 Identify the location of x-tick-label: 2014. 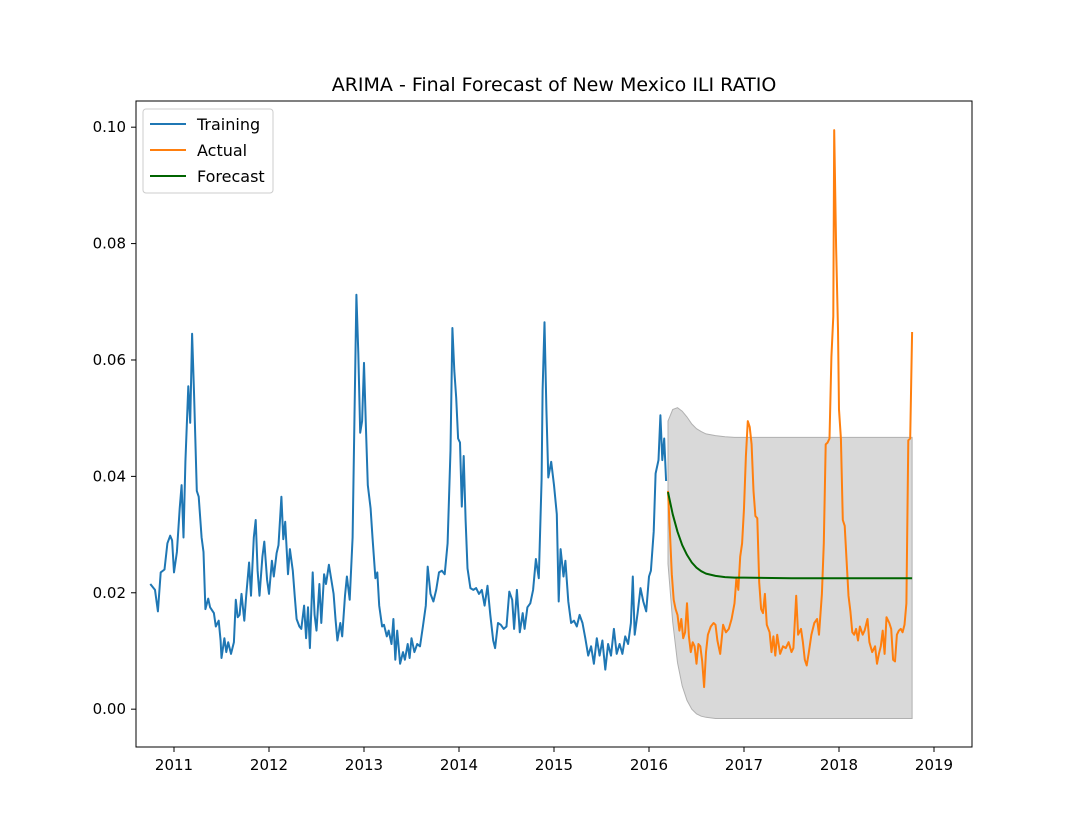
(459, 765).